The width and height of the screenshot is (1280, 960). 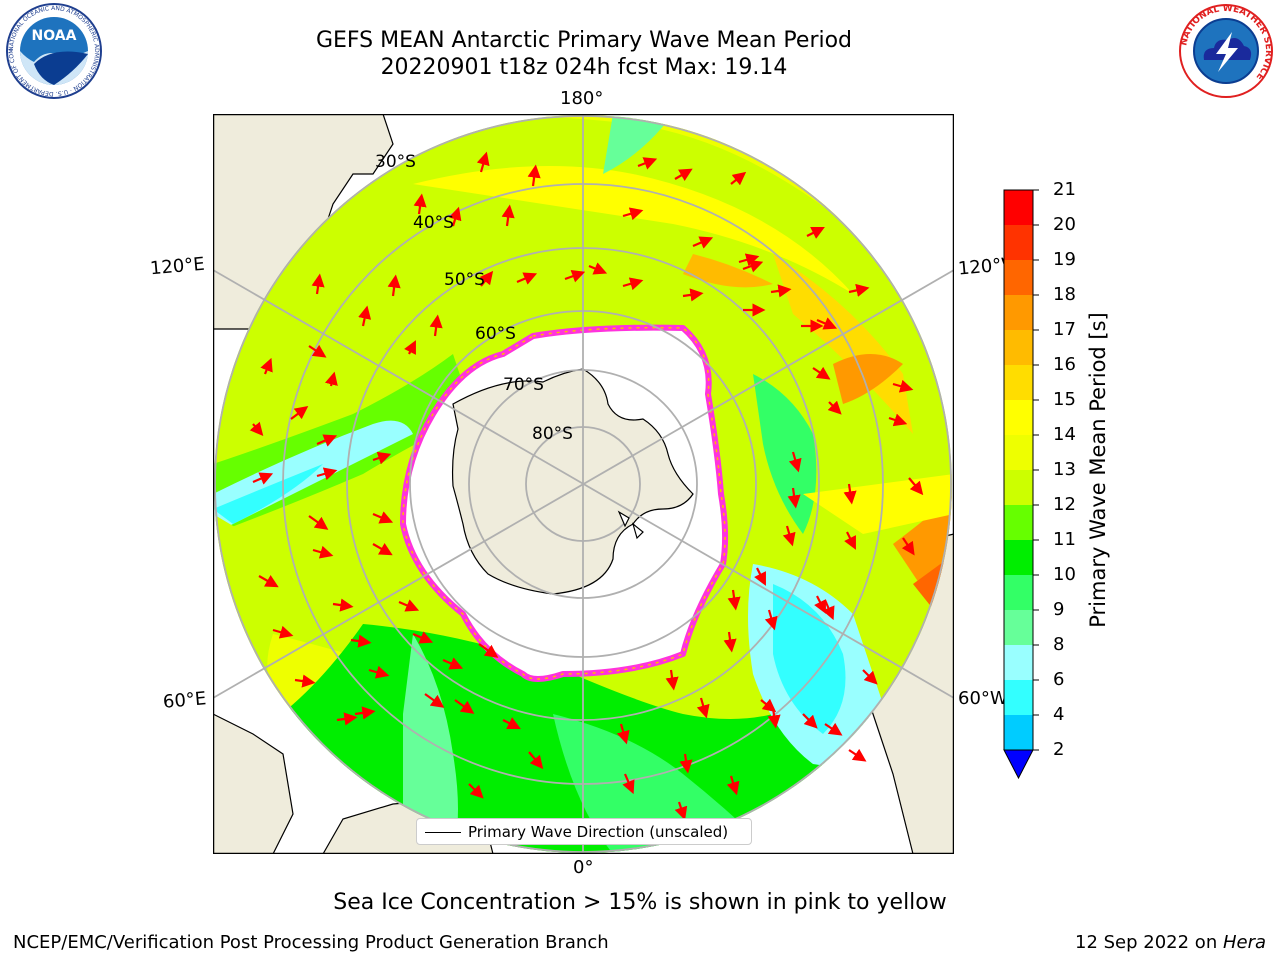 What do you see at coordinates (1244, 942) in the screenshot?
I see `footer-machine: Hera` at bounding box center [1244, 942].